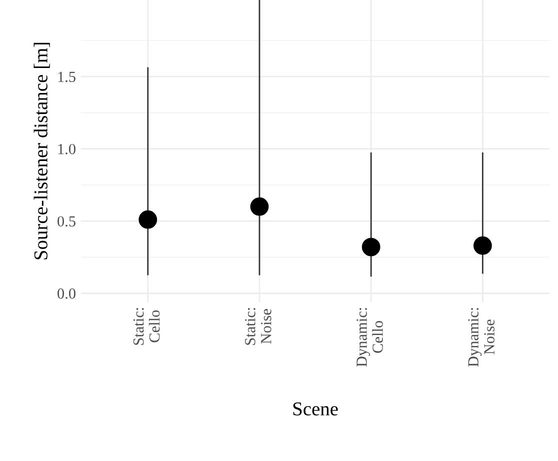  I want to click on x-tick-label: Dynamic: Cello, so click(369, 337).